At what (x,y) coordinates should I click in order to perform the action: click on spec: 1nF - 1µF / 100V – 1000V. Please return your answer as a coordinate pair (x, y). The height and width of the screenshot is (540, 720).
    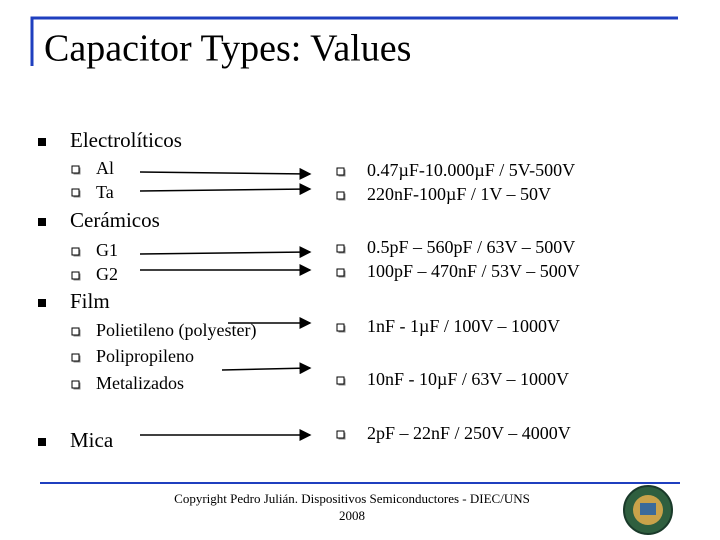
    Looking at the image, I should click on (463, 326).